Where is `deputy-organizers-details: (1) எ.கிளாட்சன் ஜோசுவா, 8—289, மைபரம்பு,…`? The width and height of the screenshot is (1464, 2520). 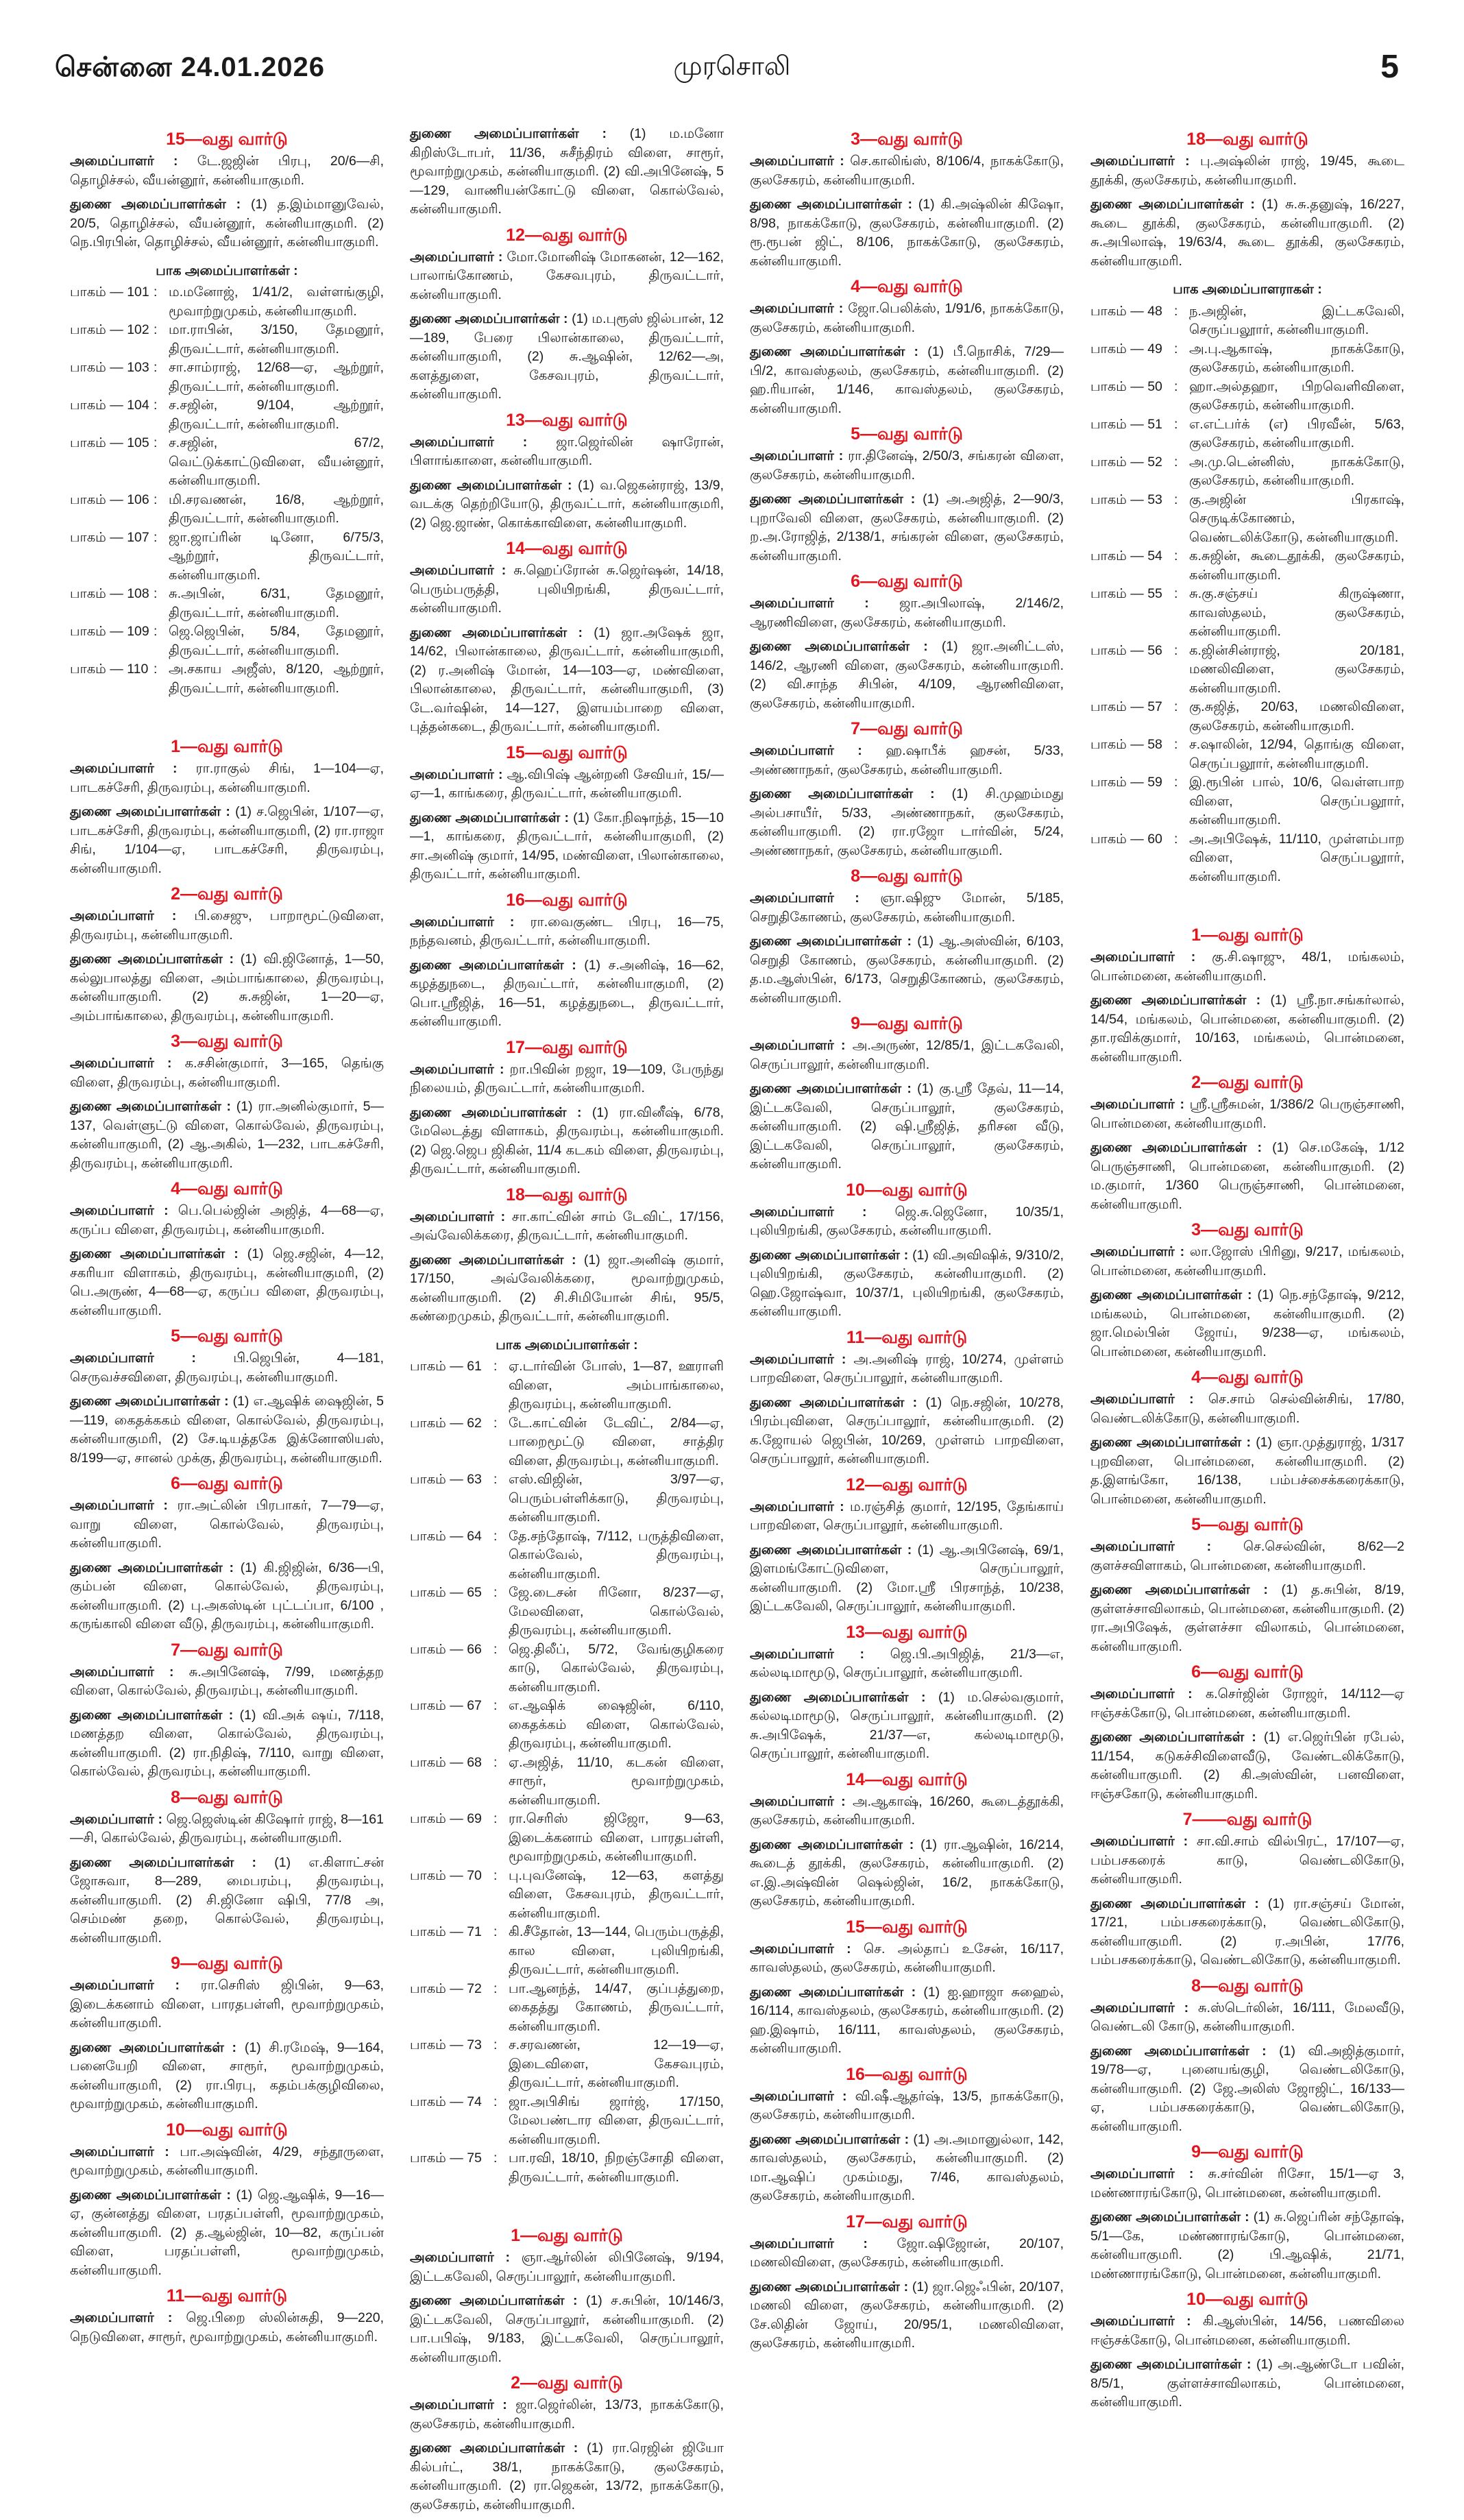
deputy-organizers-details: (1) எ.கிளாட்சன் ஜோசுவா, 8—289, மைபரம்பு,… is located at coordinates (227, 1900).